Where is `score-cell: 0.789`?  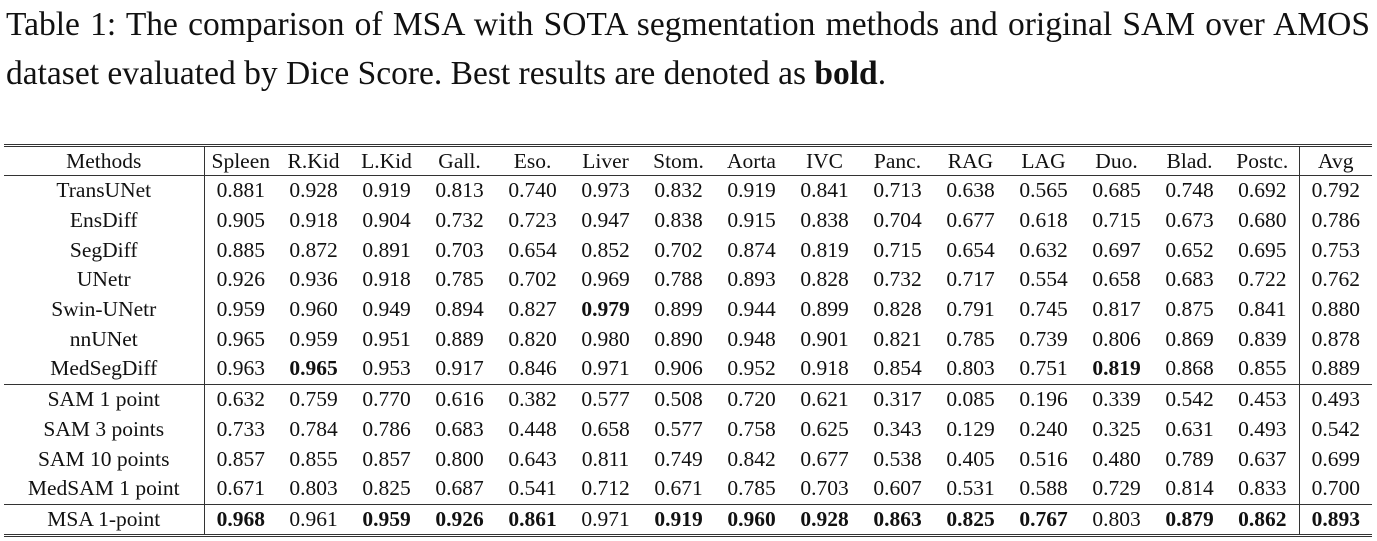
score-cell: 0.789 is located at coordinates (1189, 458).